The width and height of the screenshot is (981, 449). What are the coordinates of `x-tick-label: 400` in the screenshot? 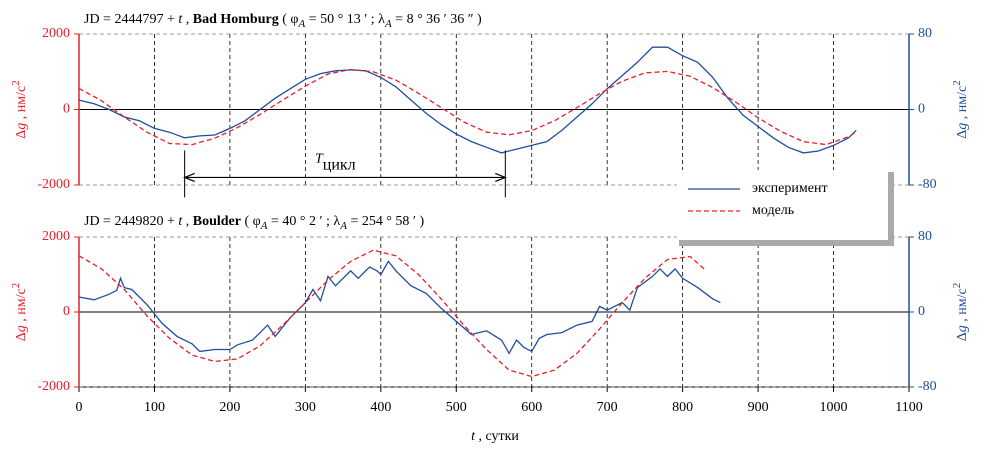 It's located at (380, 407).